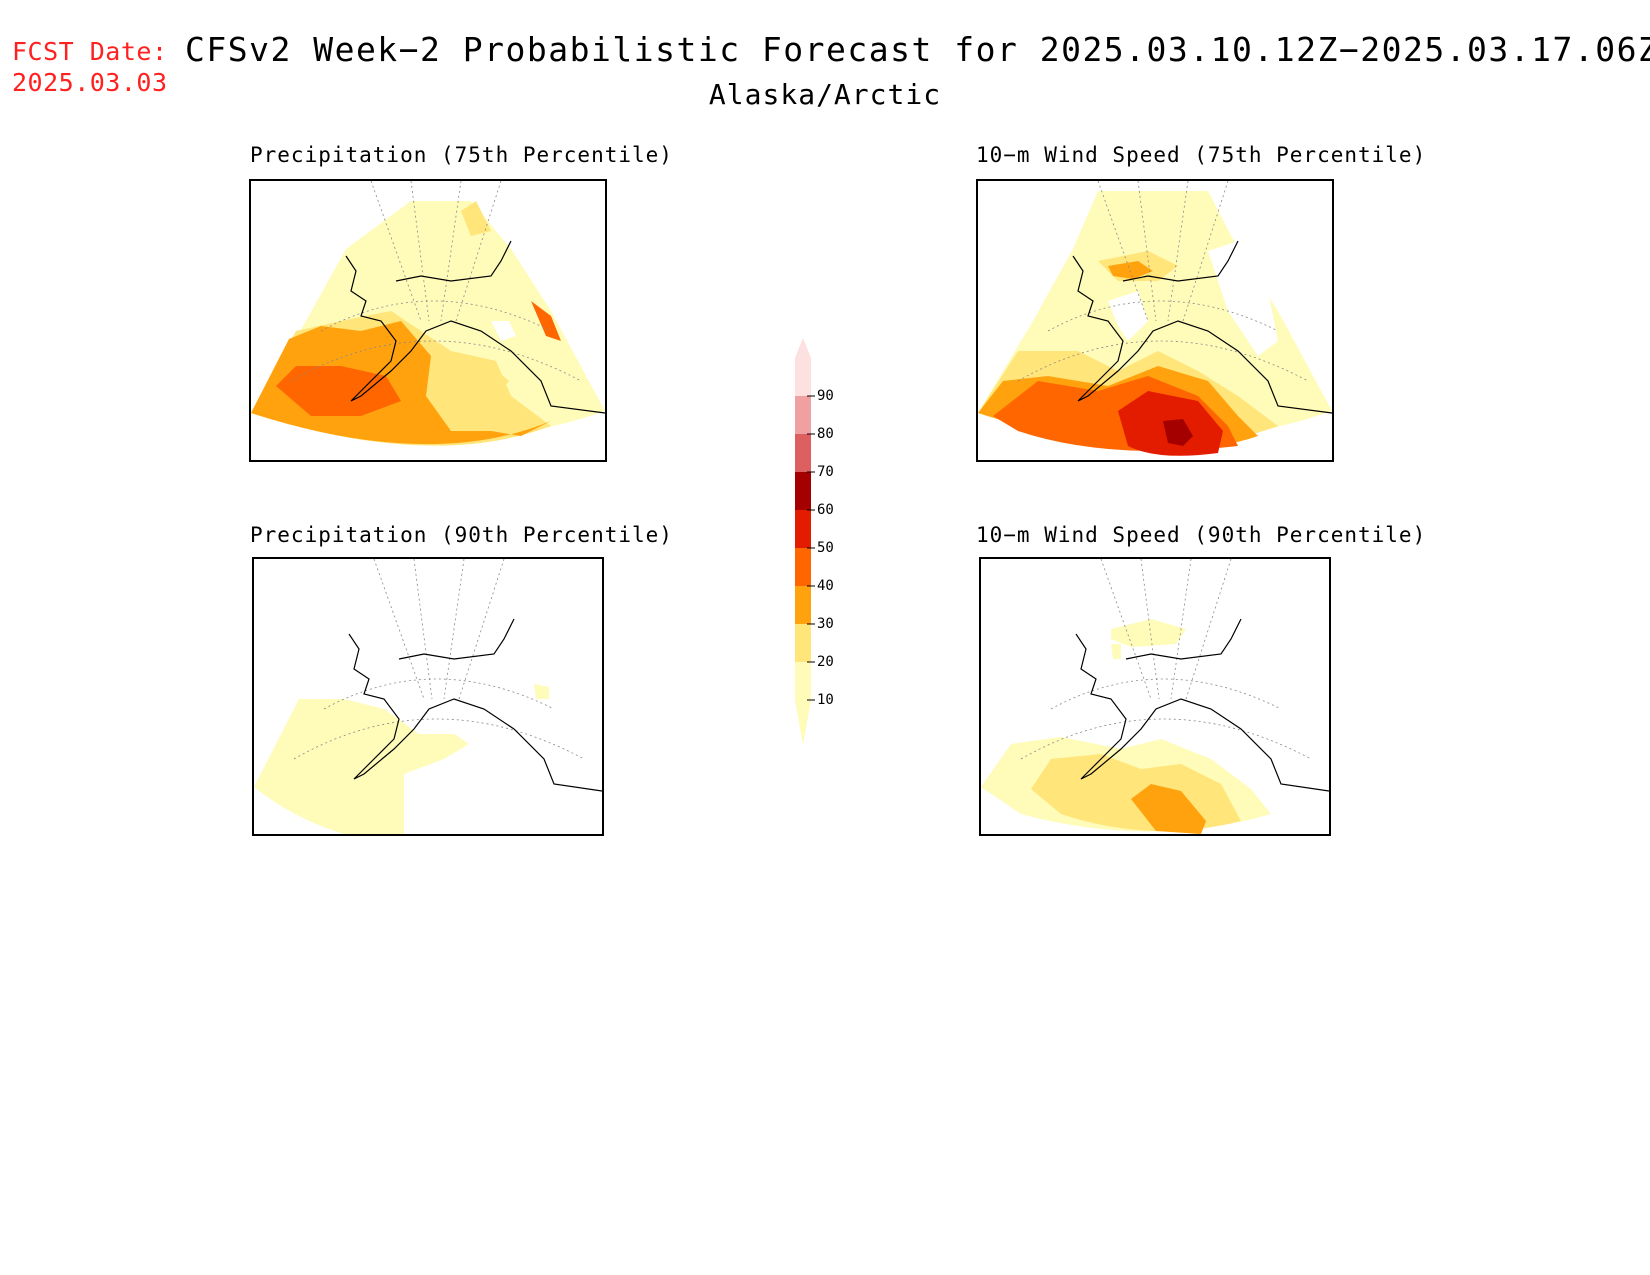  What do you see at coordinates (803, 348) in the screenshot?
I see `colorbar-cap-top` at bounding box center [803, 348].